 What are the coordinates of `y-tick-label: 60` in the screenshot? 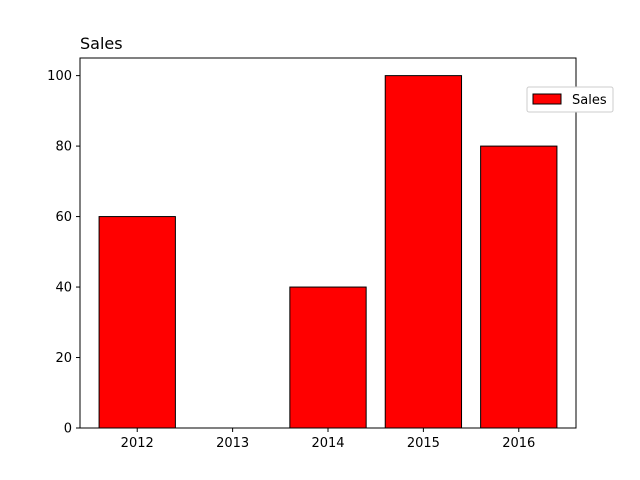 It's located at (63, 217).